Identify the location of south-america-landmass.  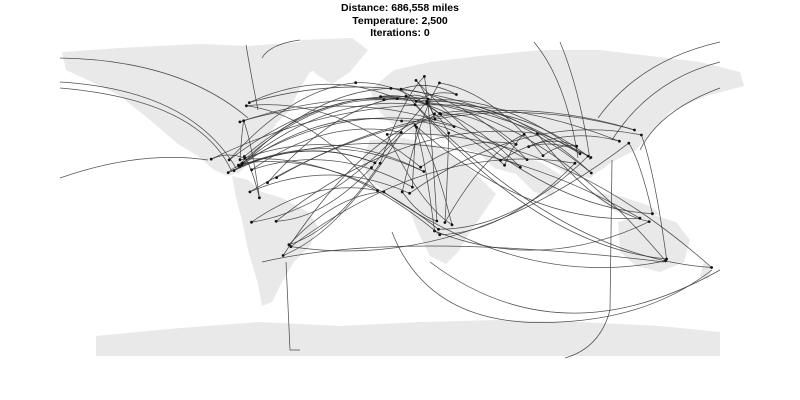
(275, 241).